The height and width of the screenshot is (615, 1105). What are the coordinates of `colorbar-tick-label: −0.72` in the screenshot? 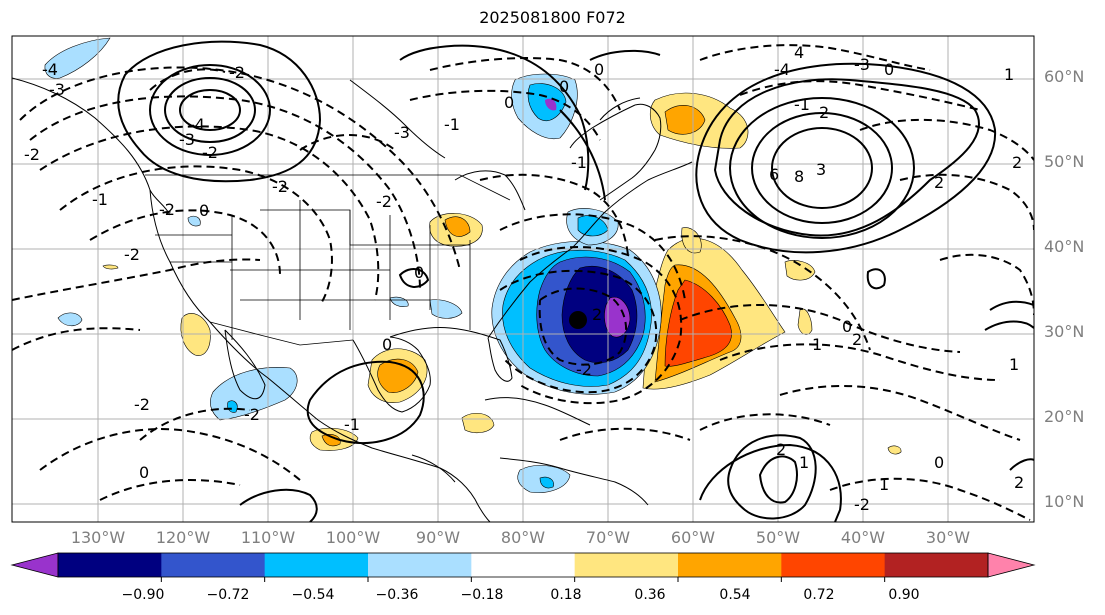 It's located at (228, 595).